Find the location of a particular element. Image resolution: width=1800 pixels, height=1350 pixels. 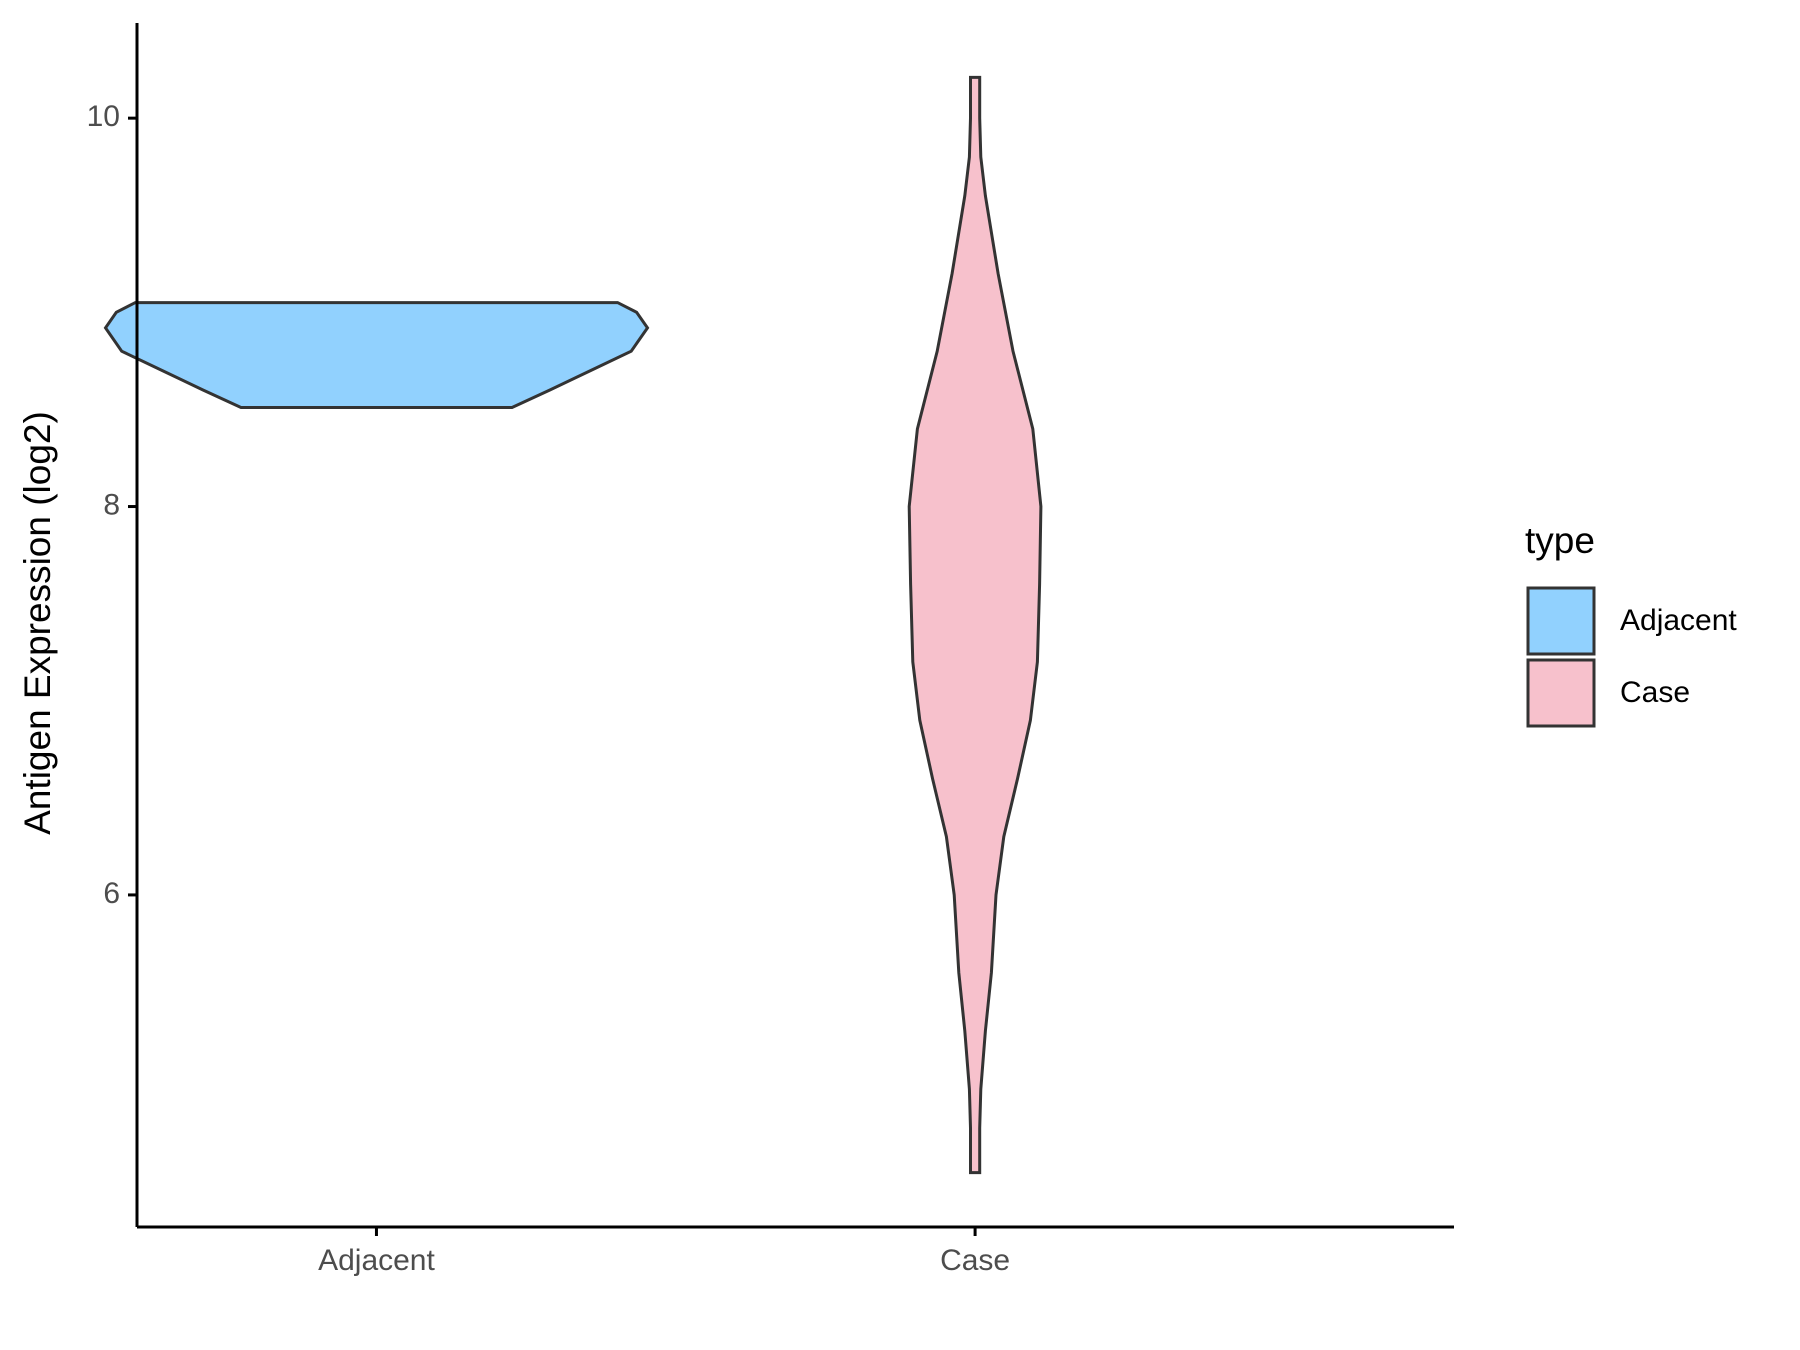

y-tick-label: 10 is located at coordinates (103, 116).